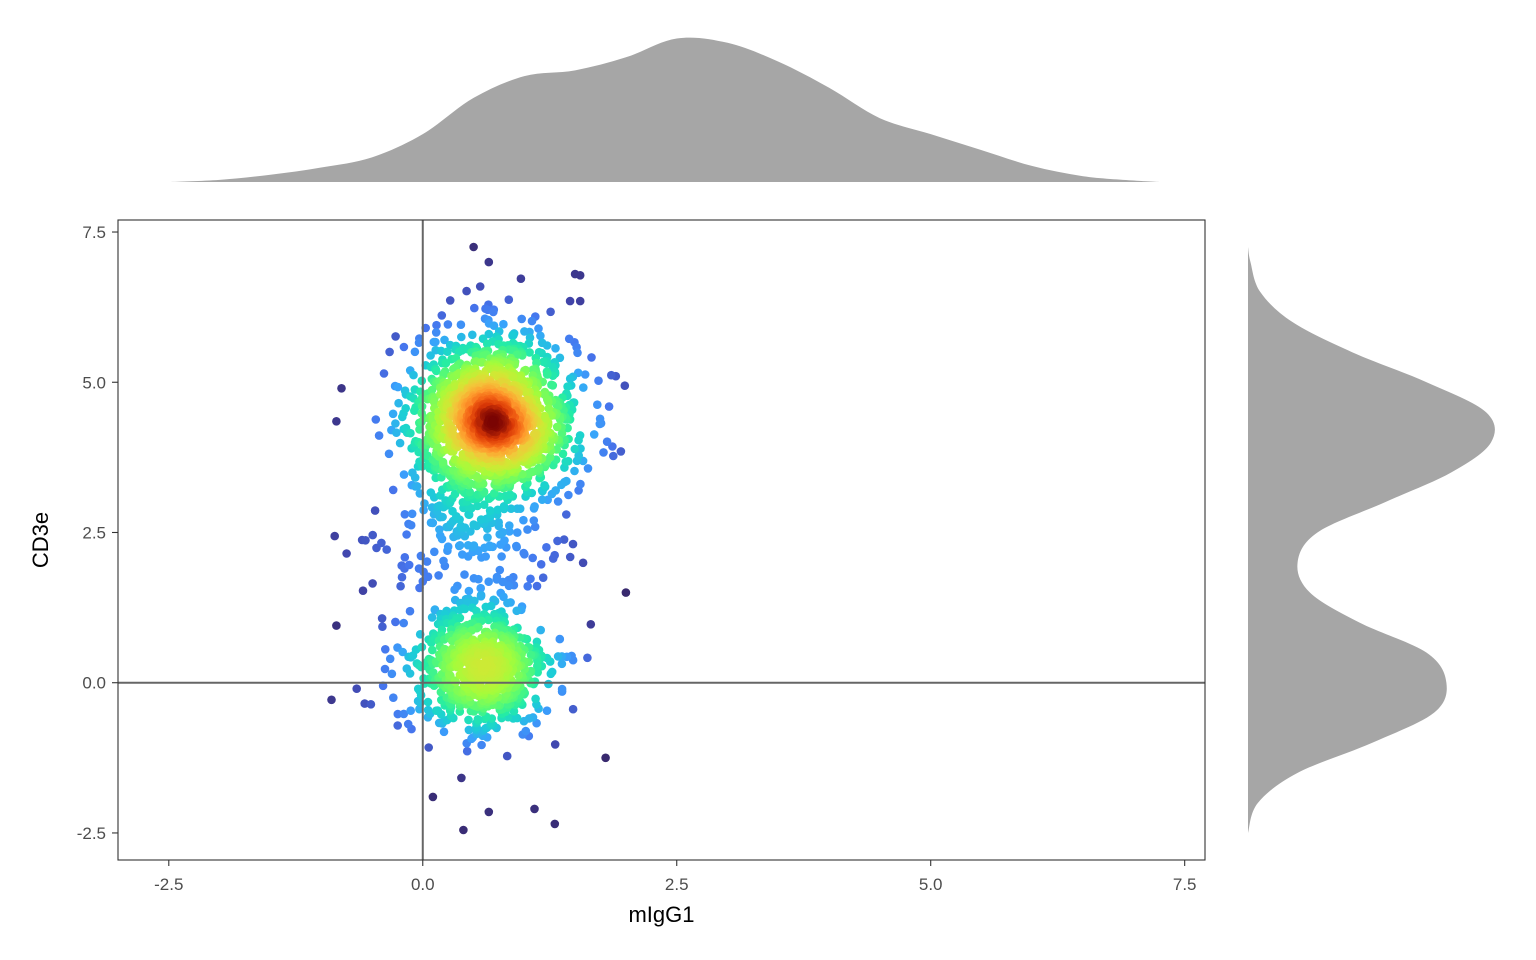 This screenshot has width=1536, height=960. What do you see at coordinates (1371, 540) in the screenshot?
I see `marginal-density-y-area` at bounding box center [1371, 540].